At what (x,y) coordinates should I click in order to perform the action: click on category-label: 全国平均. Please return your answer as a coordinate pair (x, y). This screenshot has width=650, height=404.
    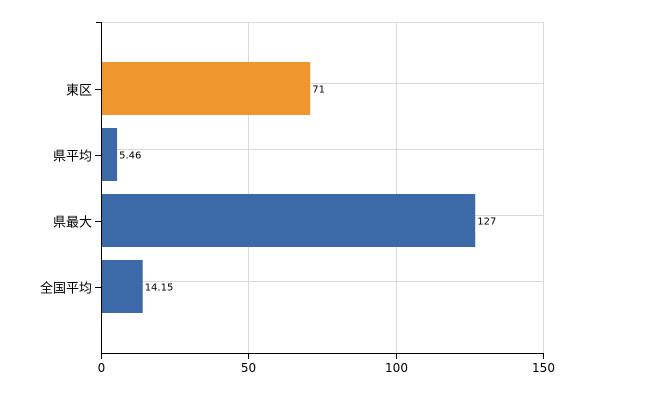
    Looking at the image, I should click on (66, 289).